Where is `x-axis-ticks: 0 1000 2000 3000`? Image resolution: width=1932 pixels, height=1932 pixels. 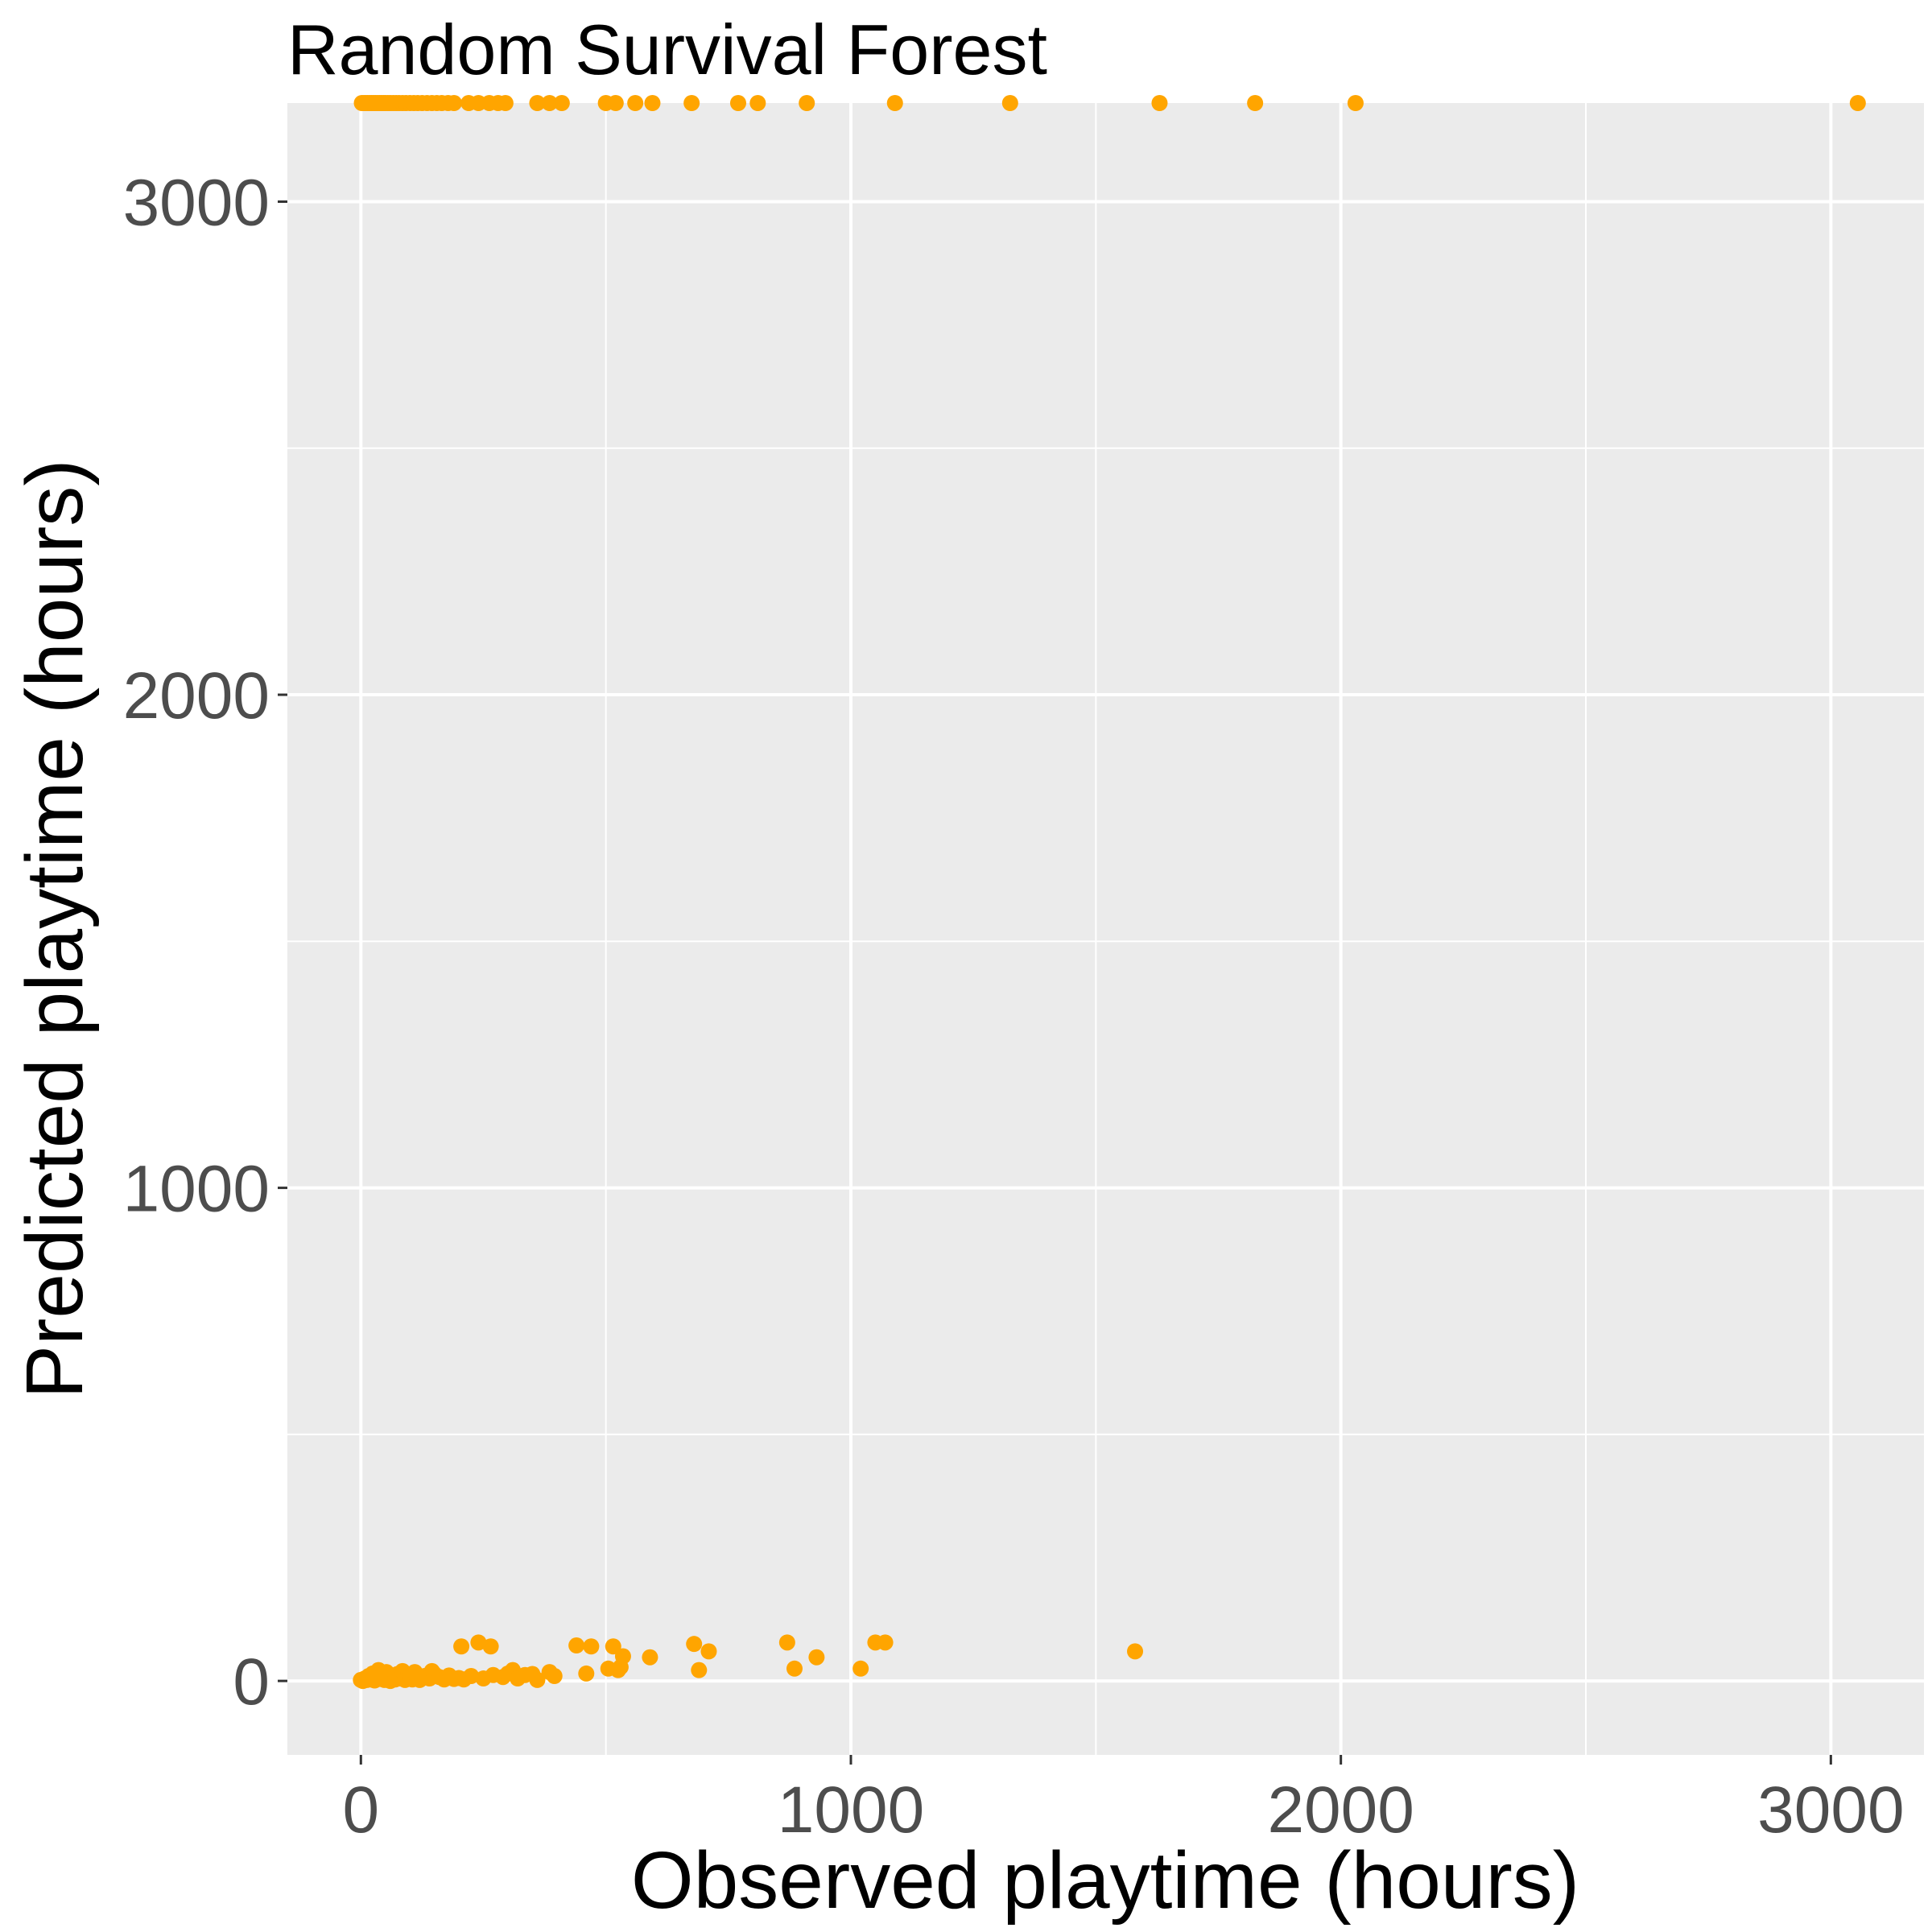
x-axis-ticks: 0 1000 2000 3000 is located at coordinates (1123, 1801).